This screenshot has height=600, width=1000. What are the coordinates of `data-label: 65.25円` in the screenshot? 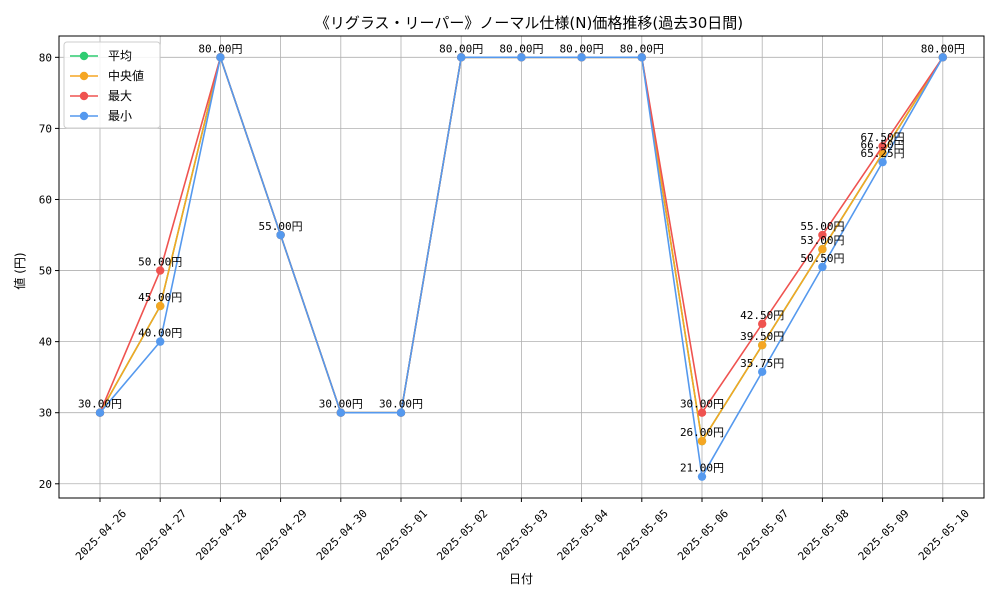 It's located at (883, 153).